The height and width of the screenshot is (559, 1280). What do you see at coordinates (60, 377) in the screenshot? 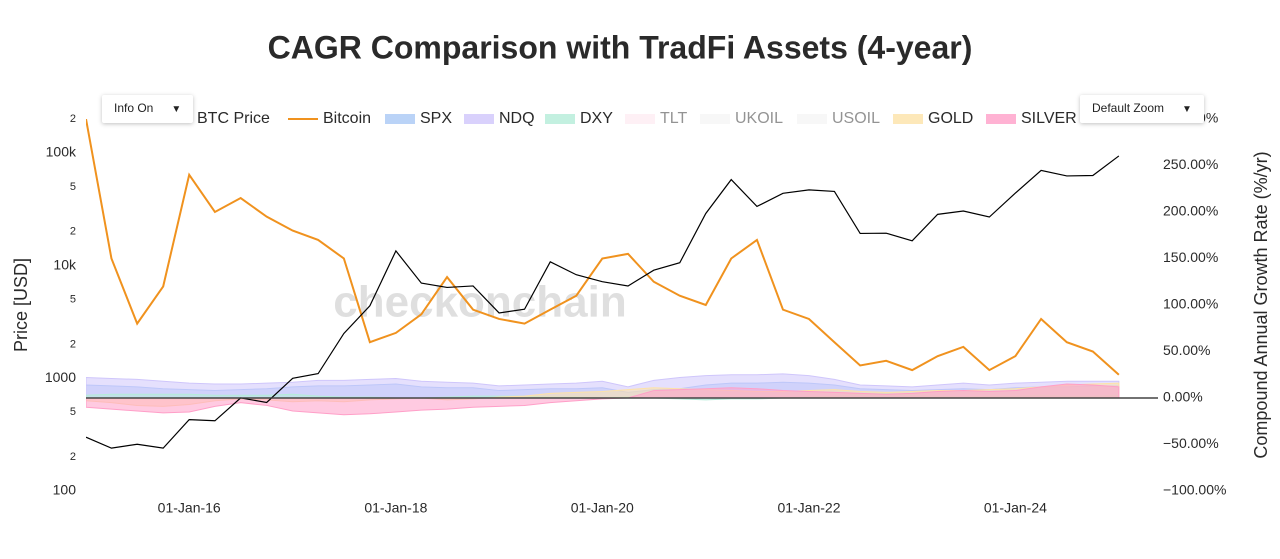
I see `y-tick-label: 1000` at bounding box center [60, 377].